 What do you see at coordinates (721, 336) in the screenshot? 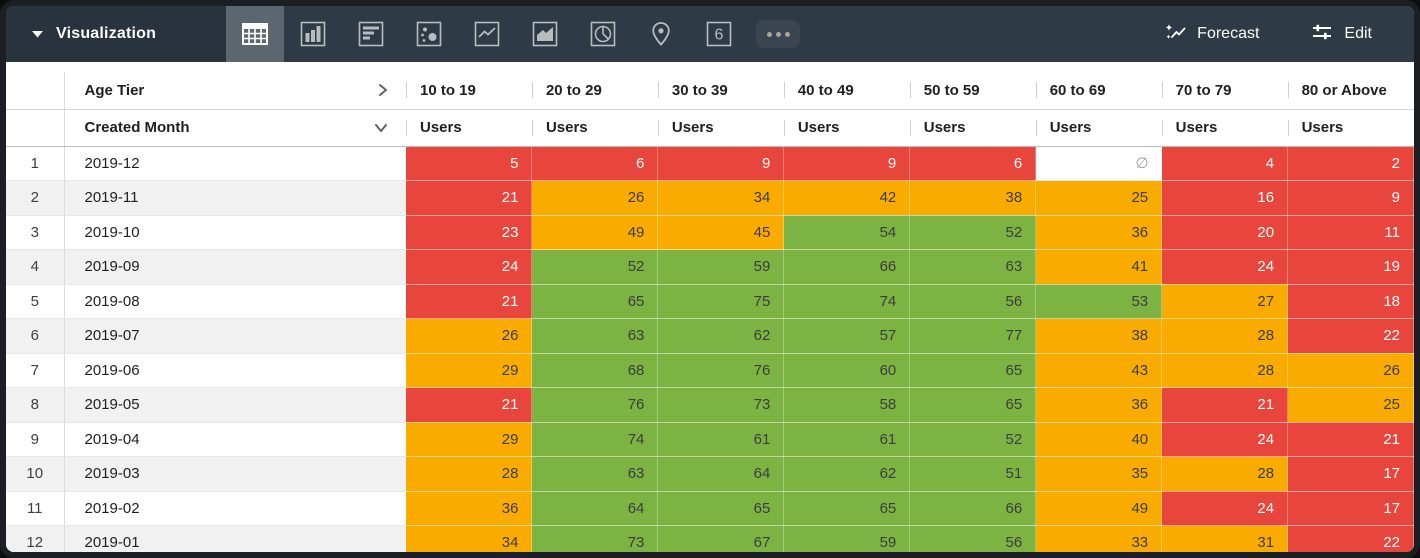
I see `value-cell: 62` at bounding box center [721, 336].